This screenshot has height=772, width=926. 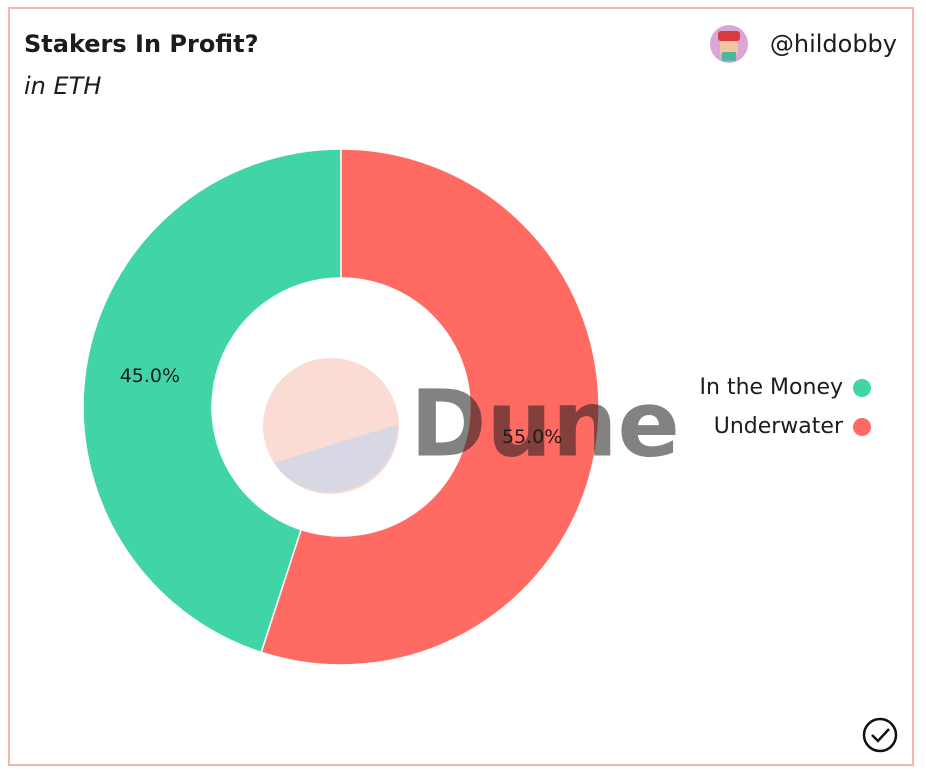 What do you see at coordinates (331, 426) in the screenshot?
I see `center-logo` at bounding box center [331, 426].